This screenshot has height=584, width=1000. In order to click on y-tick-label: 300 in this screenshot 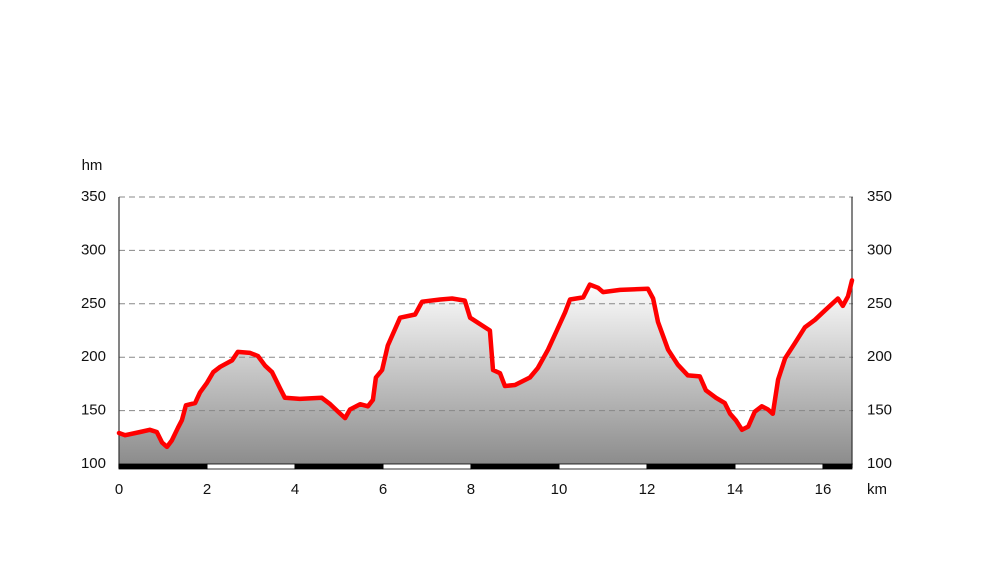, I will do `click(93, 249)`.